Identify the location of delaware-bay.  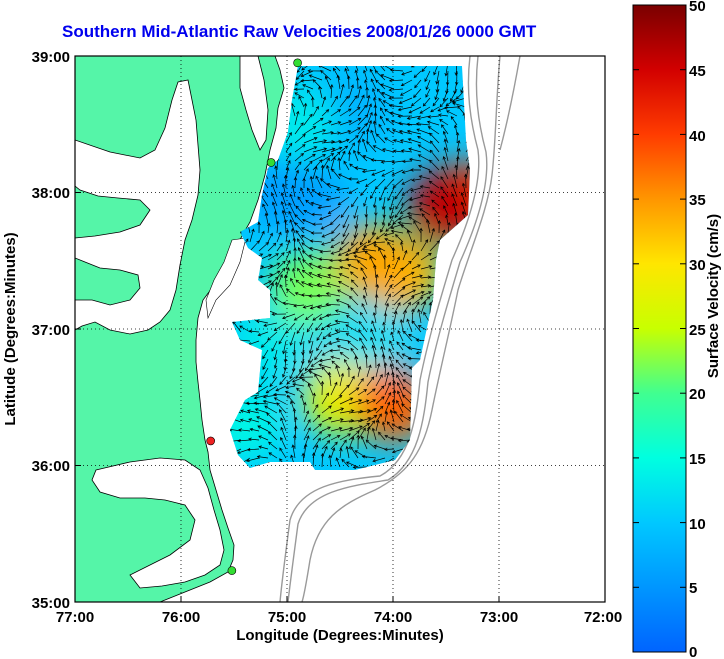
(254, 103).